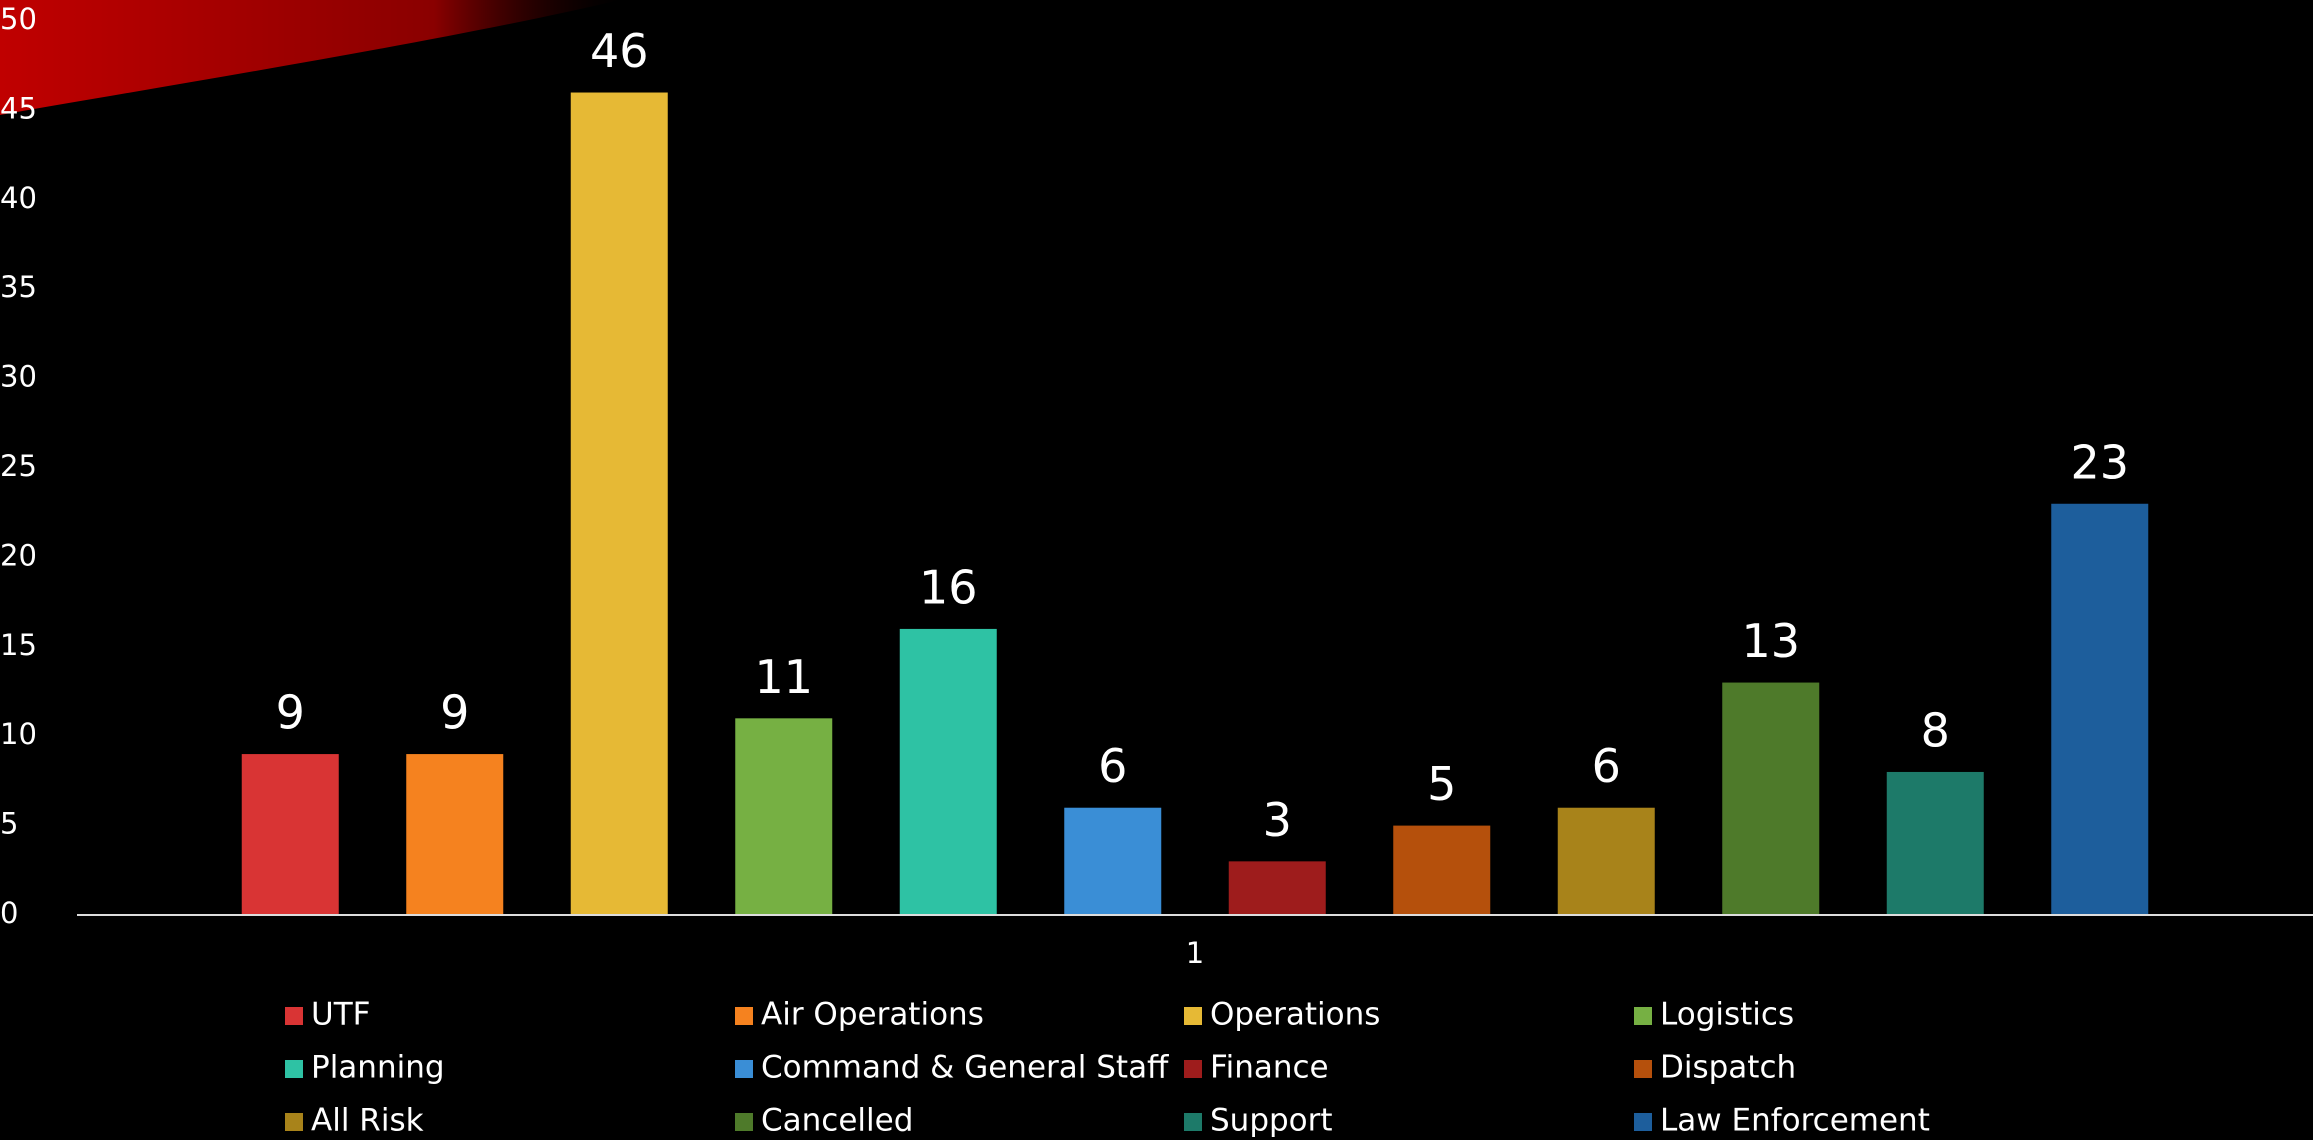 This screenshot has width=2313, height=1140. I want to click on legend-label: Finance, so click(1269, 1068).